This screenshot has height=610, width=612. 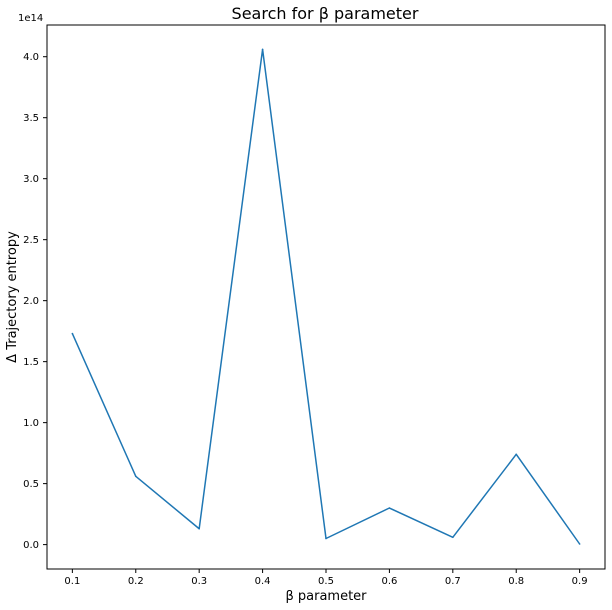 I want to click on x-tick-label: 0.1, so click(x=72, y=581).